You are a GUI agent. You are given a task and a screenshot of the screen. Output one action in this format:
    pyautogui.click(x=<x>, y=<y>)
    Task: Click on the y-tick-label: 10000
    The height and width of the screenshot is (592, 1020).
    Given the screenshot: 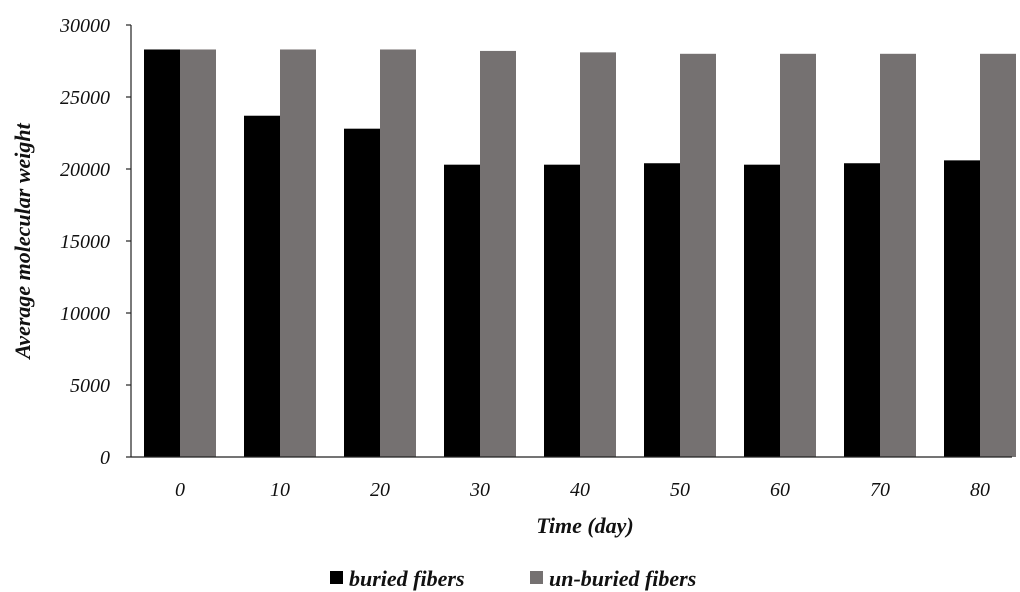 What is the action you would take?
    pyautogui.click(x=85, y=314)
    